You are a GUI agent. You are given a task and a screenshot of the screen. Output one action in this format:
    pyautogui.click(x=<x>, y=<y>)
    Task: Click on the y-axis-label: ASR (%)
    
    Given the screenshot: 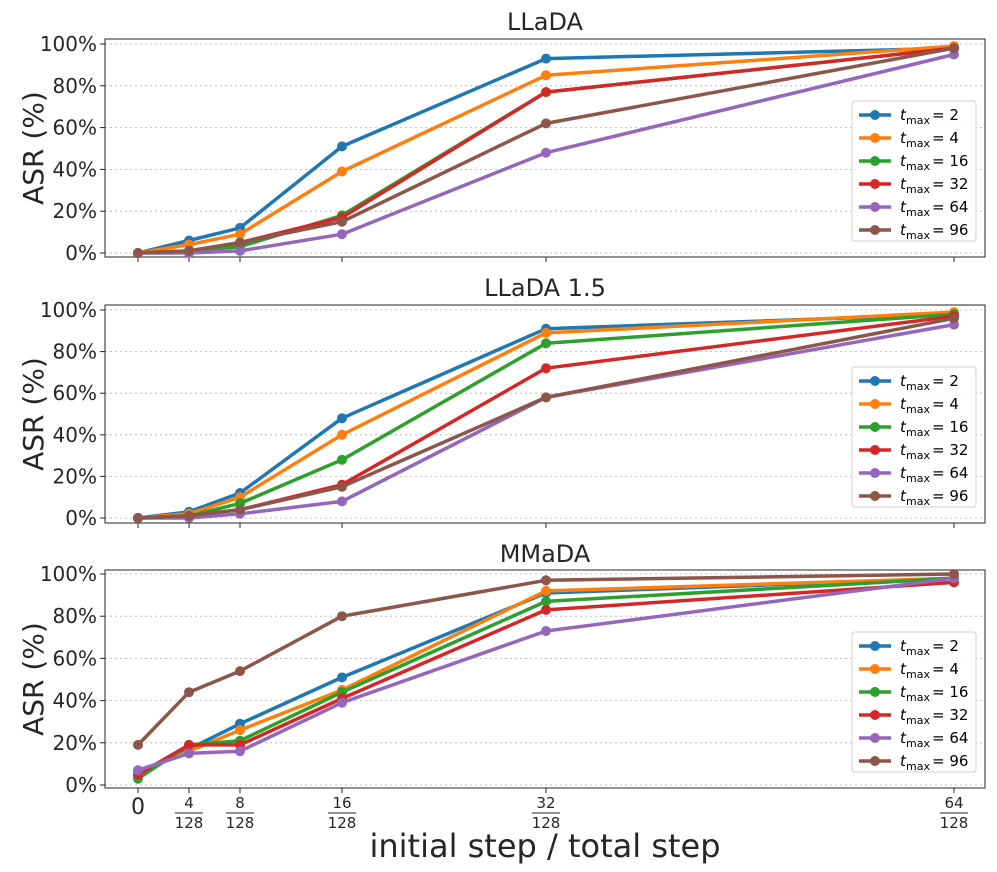 What is the action you would take?
    pyautogui.click(x=33, y=414)
    